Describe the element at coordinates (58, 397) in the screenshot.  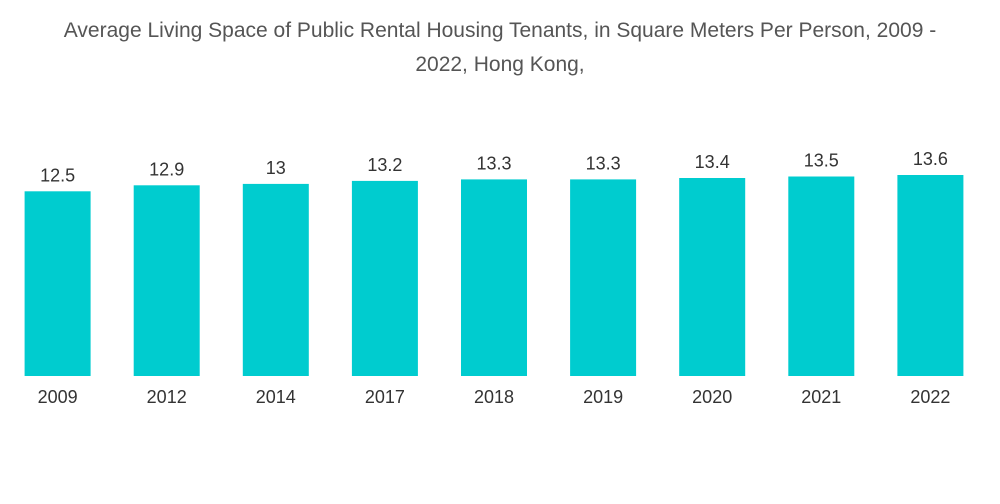
I see `x-tick-label-2009: 2009` at that location.